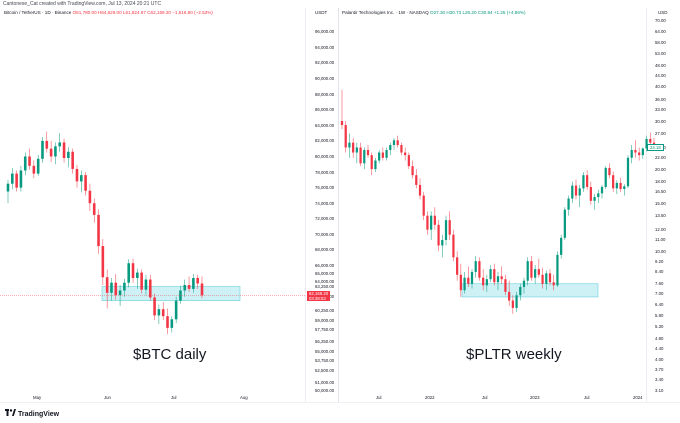 The width and height of the screenshot is (680, 423). What do you see at coordinates (535, 397) in the screenshot?
I see `pltr-x-tick-label: 2023` at bounding box center [535, 397].